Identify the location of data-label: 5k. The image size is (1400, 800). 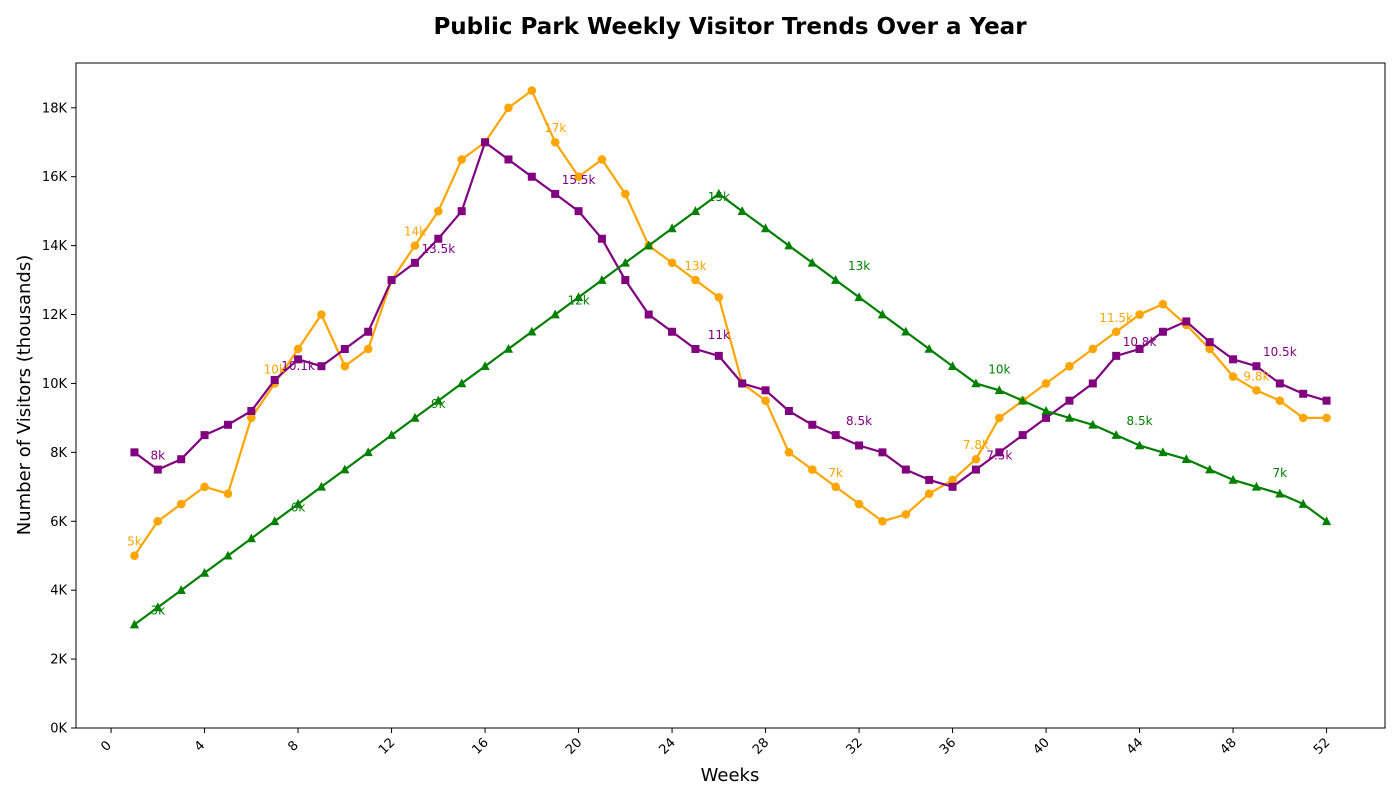
(134, 542).